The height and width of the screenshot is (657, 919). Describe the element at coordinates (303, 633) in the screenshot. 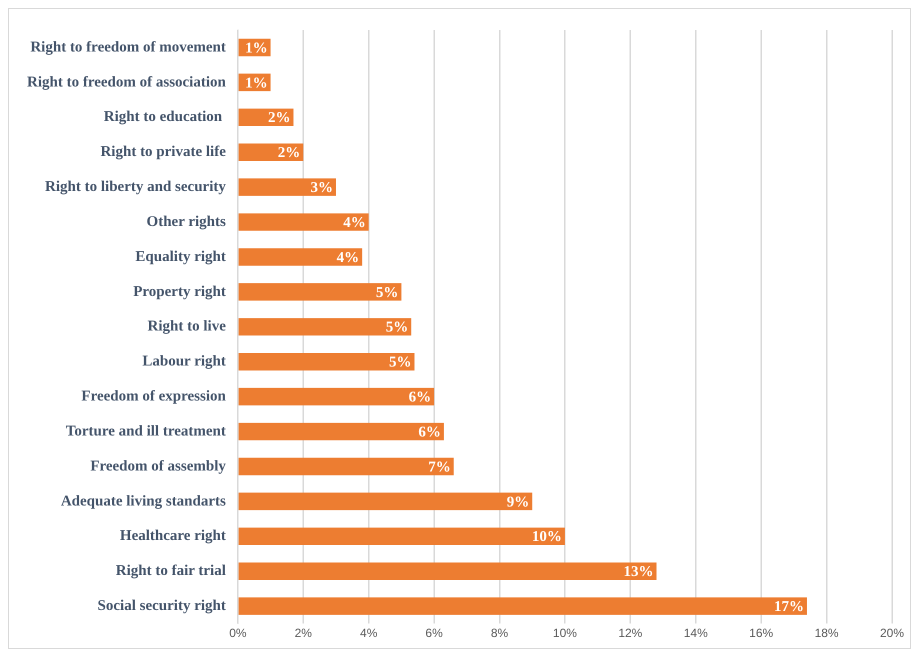

I see `x-tick-label: 2%` at that location.